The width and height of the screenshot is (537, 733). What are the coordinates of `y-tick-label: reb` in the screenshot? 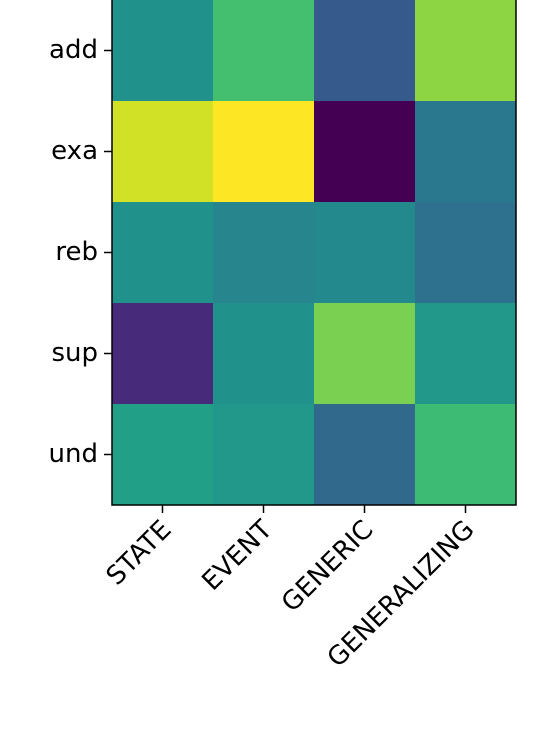 It's located at (76, 252).